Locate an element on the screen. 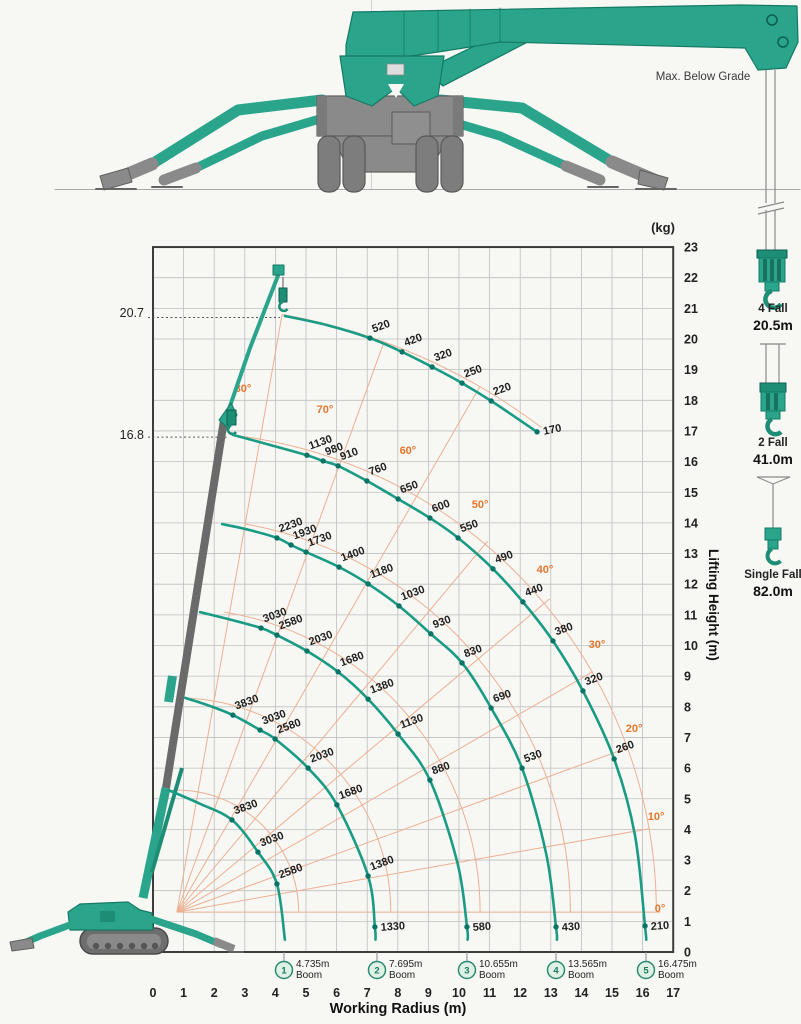 The height and width of the screenshot is (1024, 801). height-mark-label-16-8: 16.8 is located at coordinates (131, 435).